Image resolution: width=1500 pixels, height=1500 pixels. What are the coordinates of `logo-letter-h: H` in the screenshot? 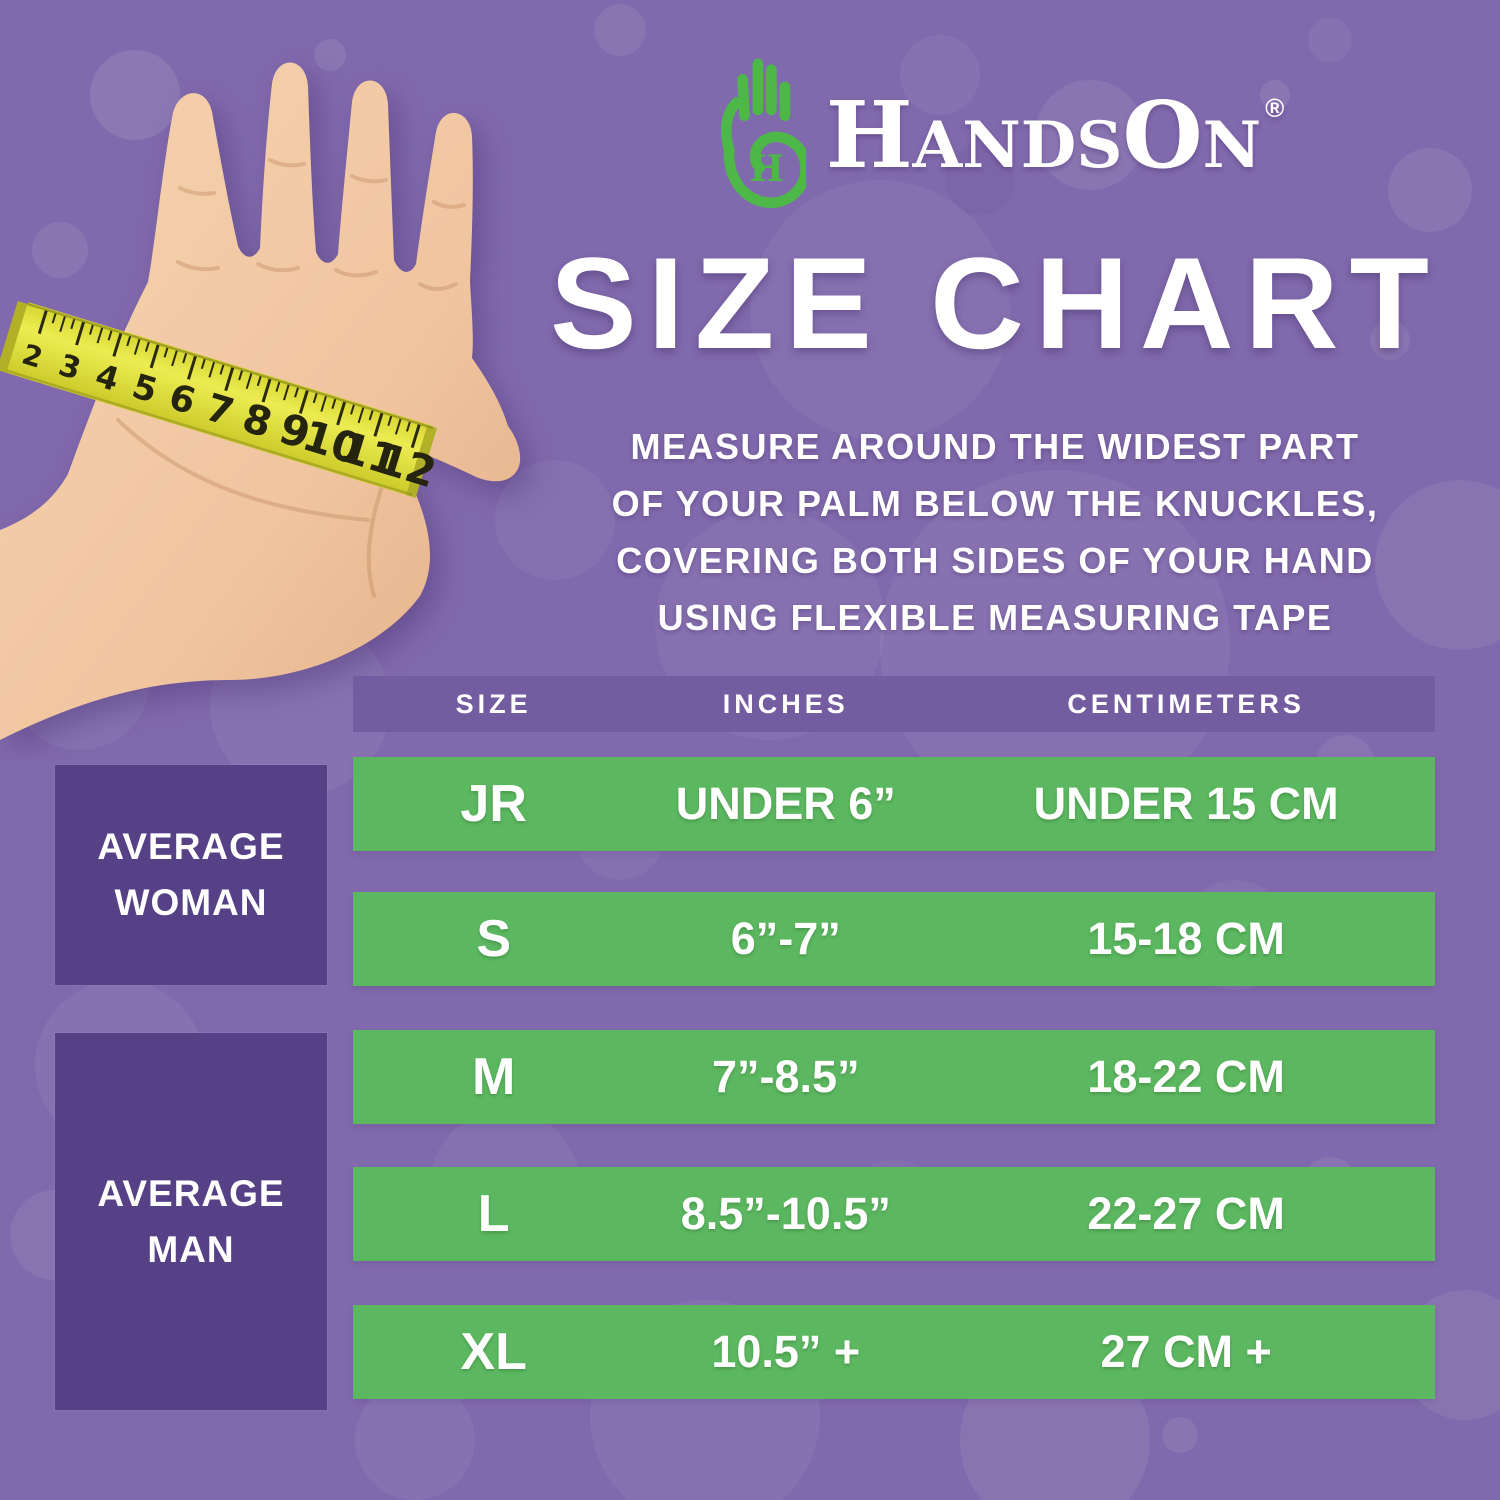 It's located at (766, 168).